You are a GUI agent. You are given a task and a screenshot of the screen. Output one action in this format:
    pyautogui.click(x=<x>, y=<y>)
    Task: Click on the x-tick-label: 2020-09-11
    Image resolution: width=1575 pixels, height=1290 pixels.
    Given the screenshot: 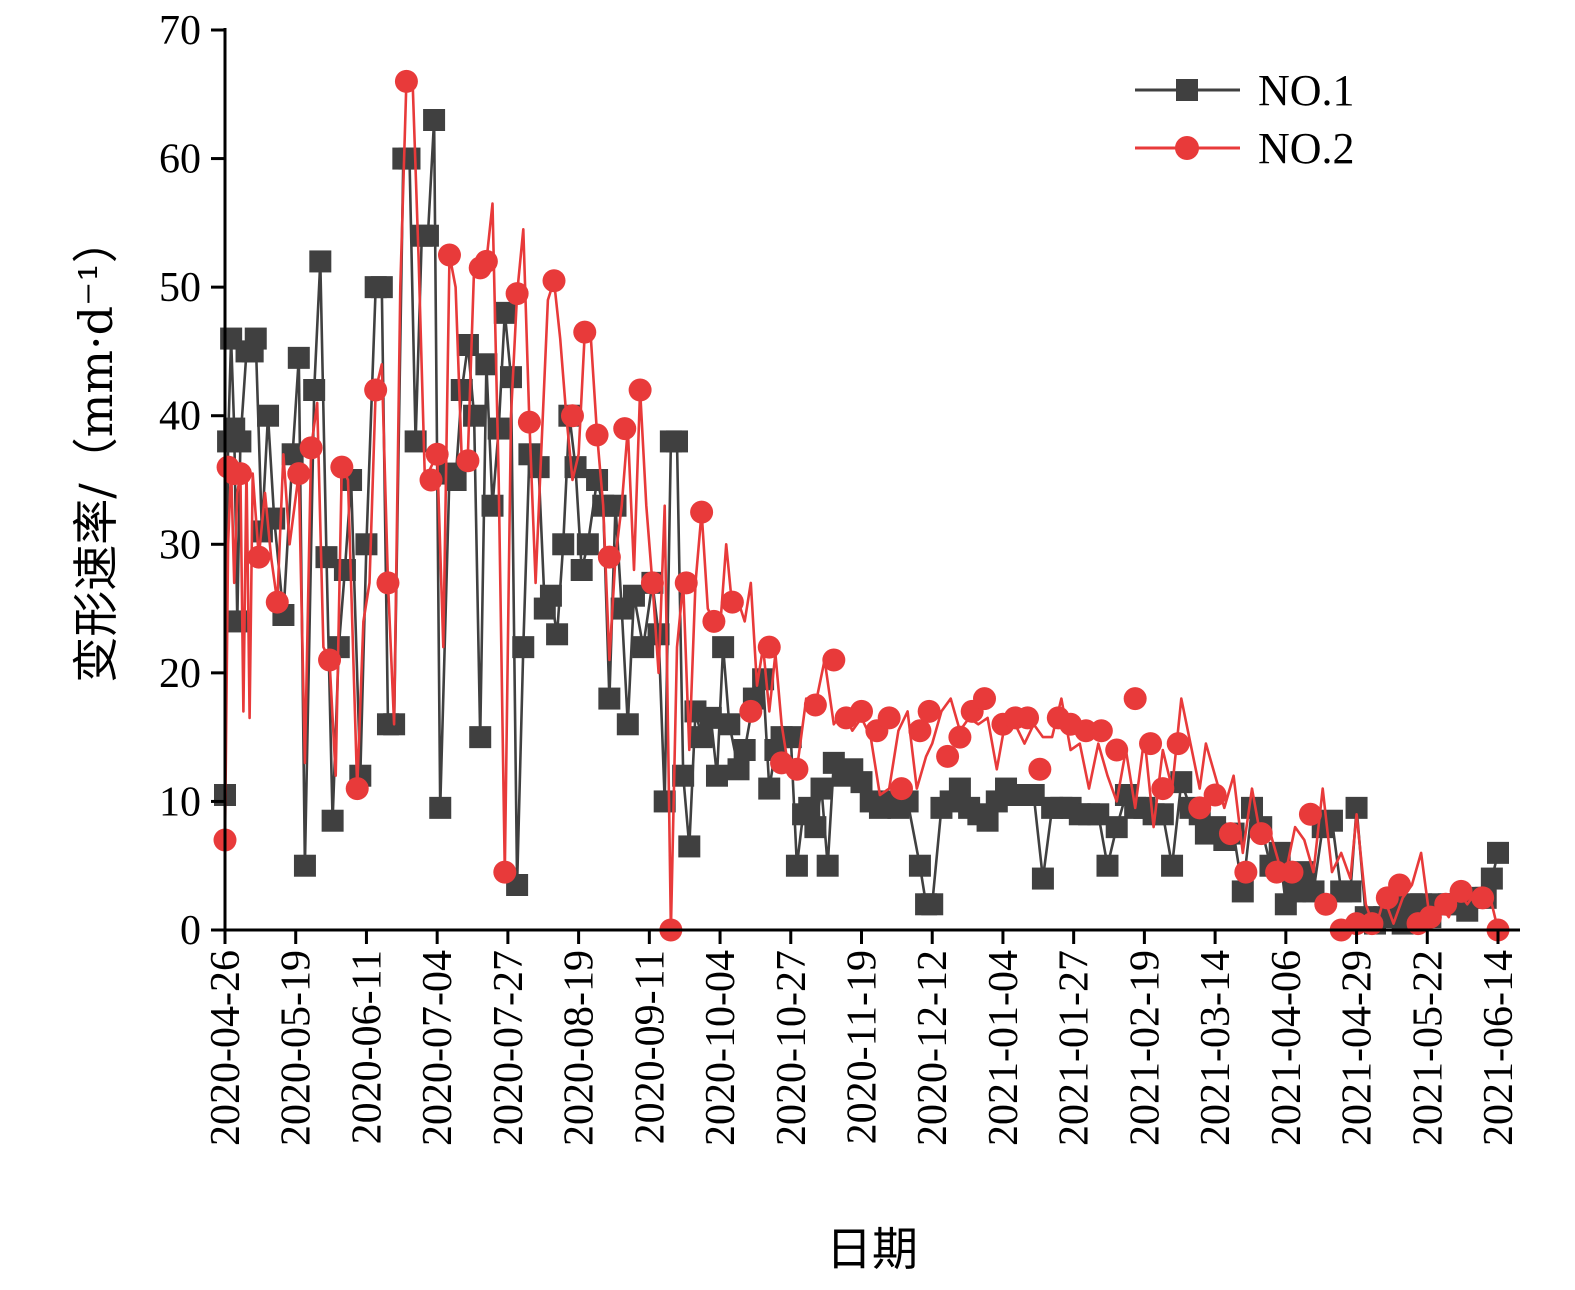 What is the action you would take?
    pyautogui.click(x=650, y=1047)
    